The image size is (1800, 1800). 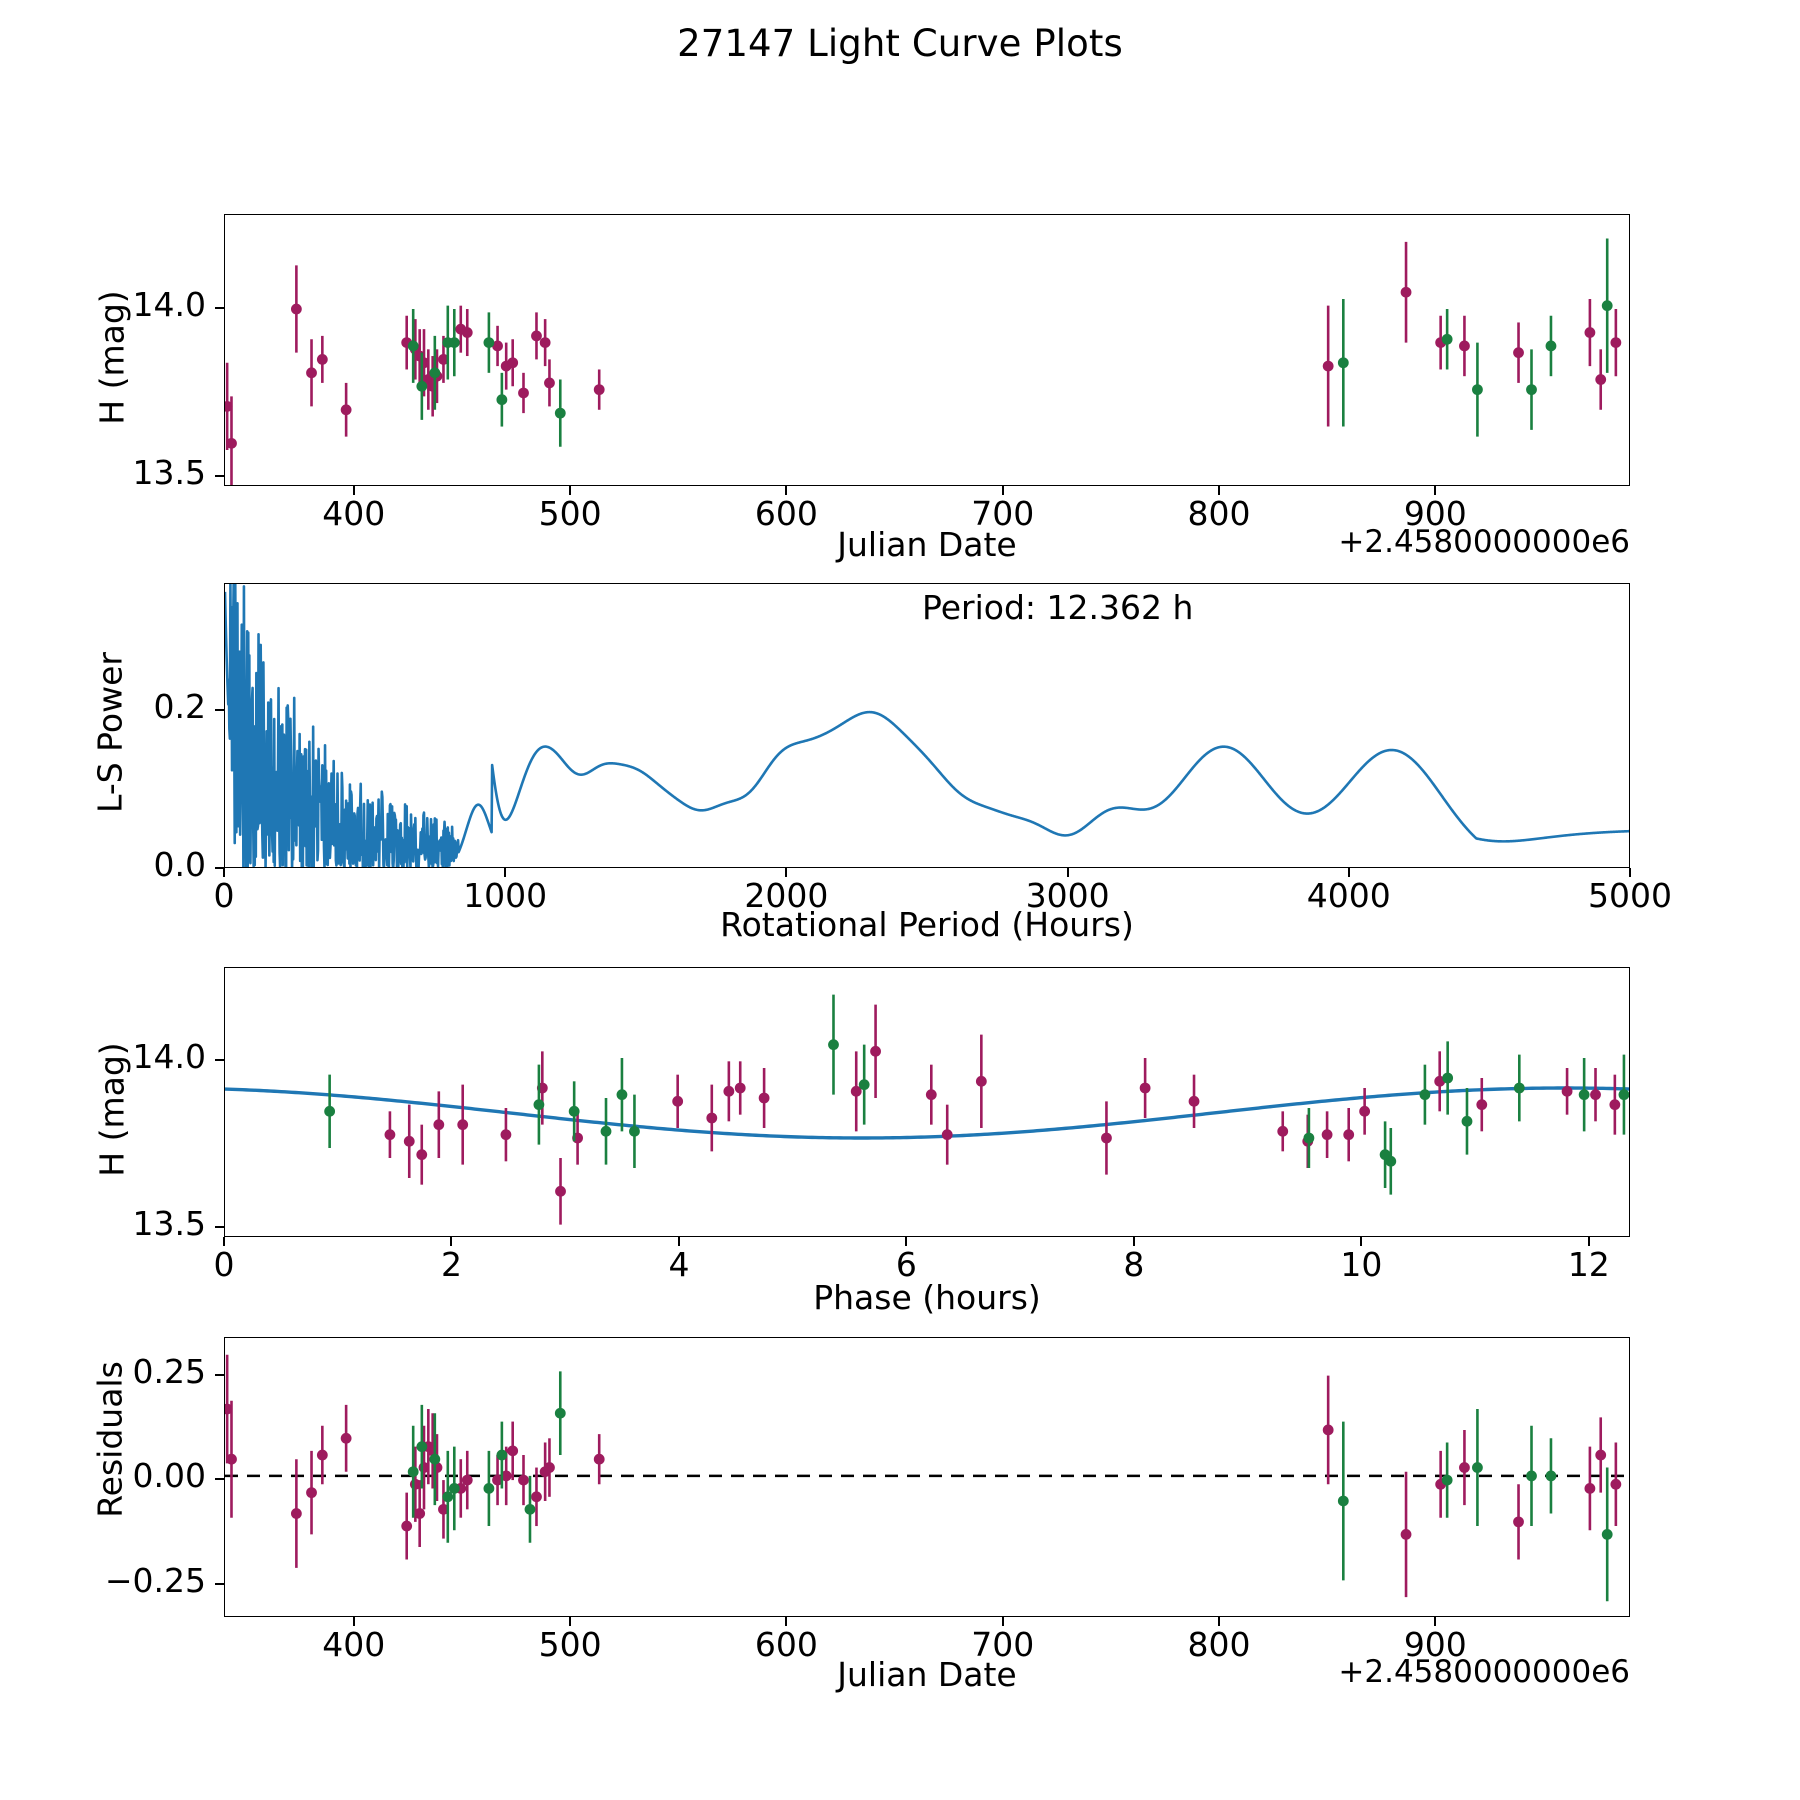 I want to click on y-tick-label: −0.25, so click(x=155, y=1580).